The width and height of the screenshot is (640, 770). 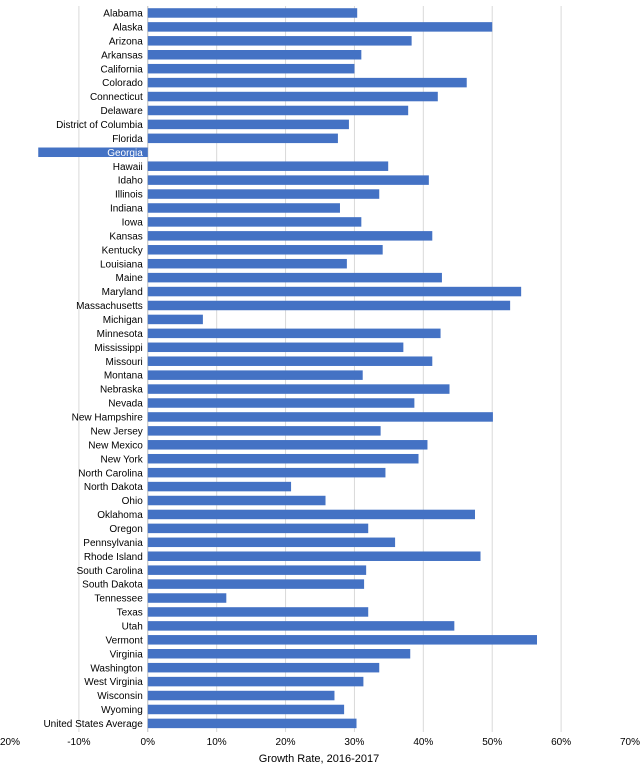 What do you see at coordinates (115, 445) in the screenshot?
I see `category-label: New Mexico` at bounding box center [115, 445].